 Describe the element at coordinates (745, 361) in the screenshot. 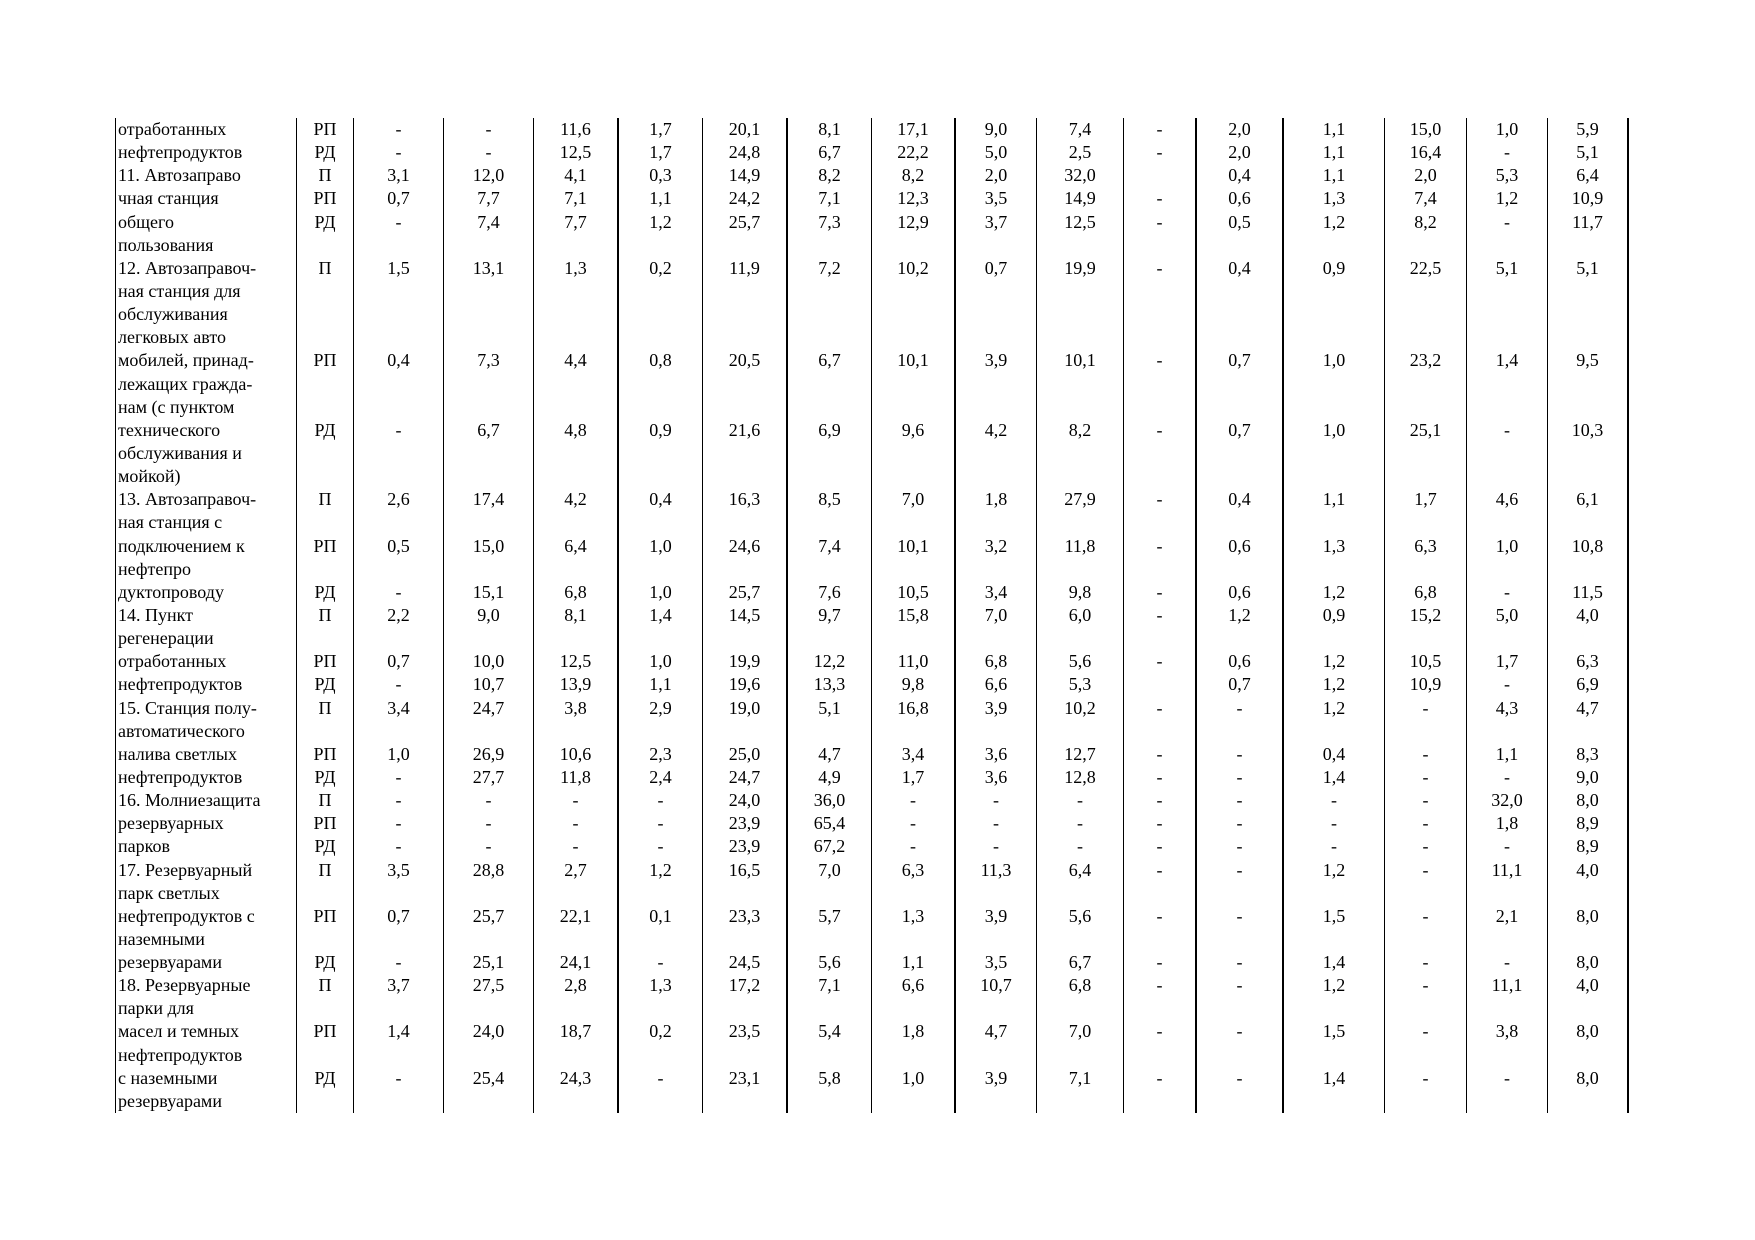

I see `value-cell: 20,5` at that location.